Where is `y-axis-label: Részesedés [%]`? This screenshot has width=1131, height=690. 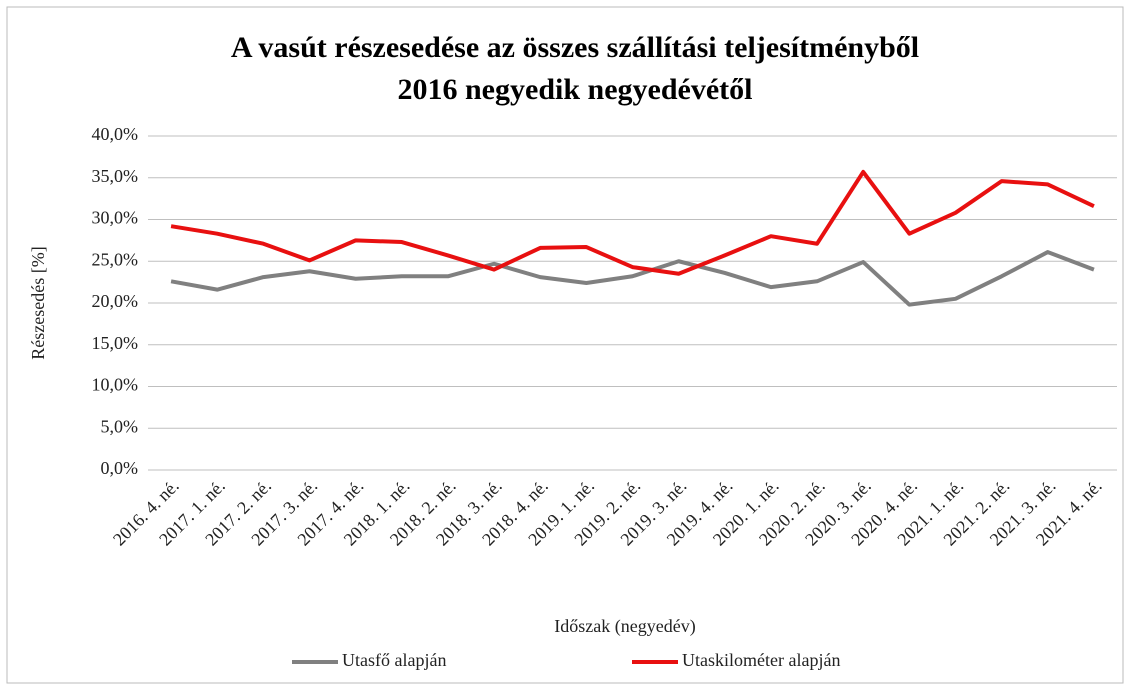 y-axis-label: Részesedés [%] is located at coordinates (38, 302).